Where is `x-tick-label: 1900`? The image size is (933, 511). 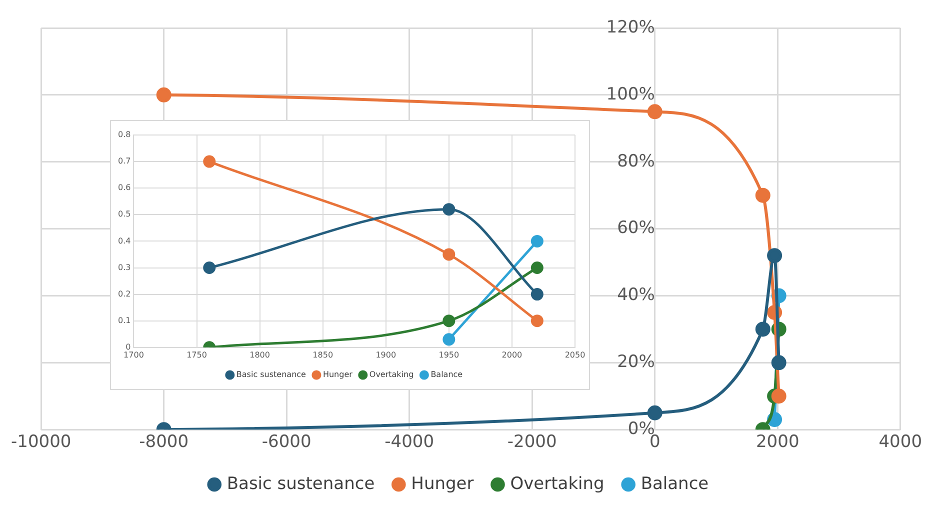
x-tick-label: 1900 is located at coordinates (386, 355).